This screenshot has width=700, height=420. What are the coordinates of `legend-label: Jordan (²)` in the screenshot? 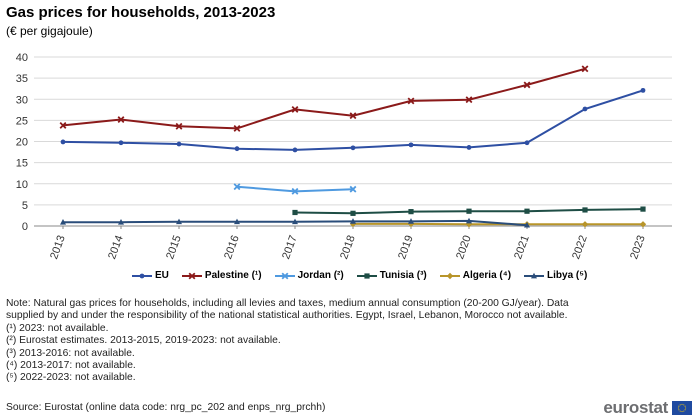 It's located at (320, 275).